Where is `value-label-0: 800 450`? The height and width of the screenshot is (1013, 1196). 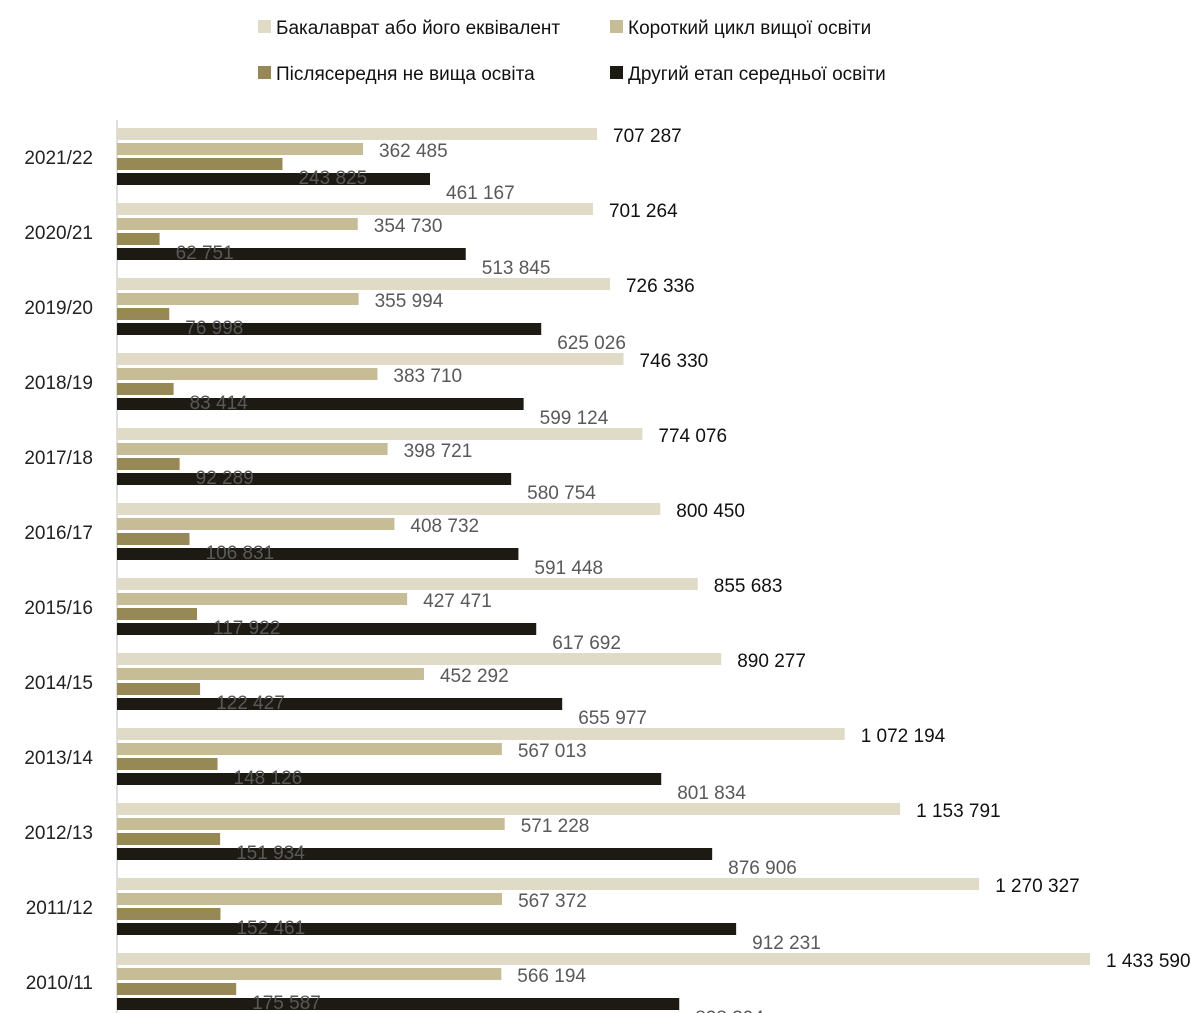 value-label-0: 800 450 is located at coordinates (710, 511).